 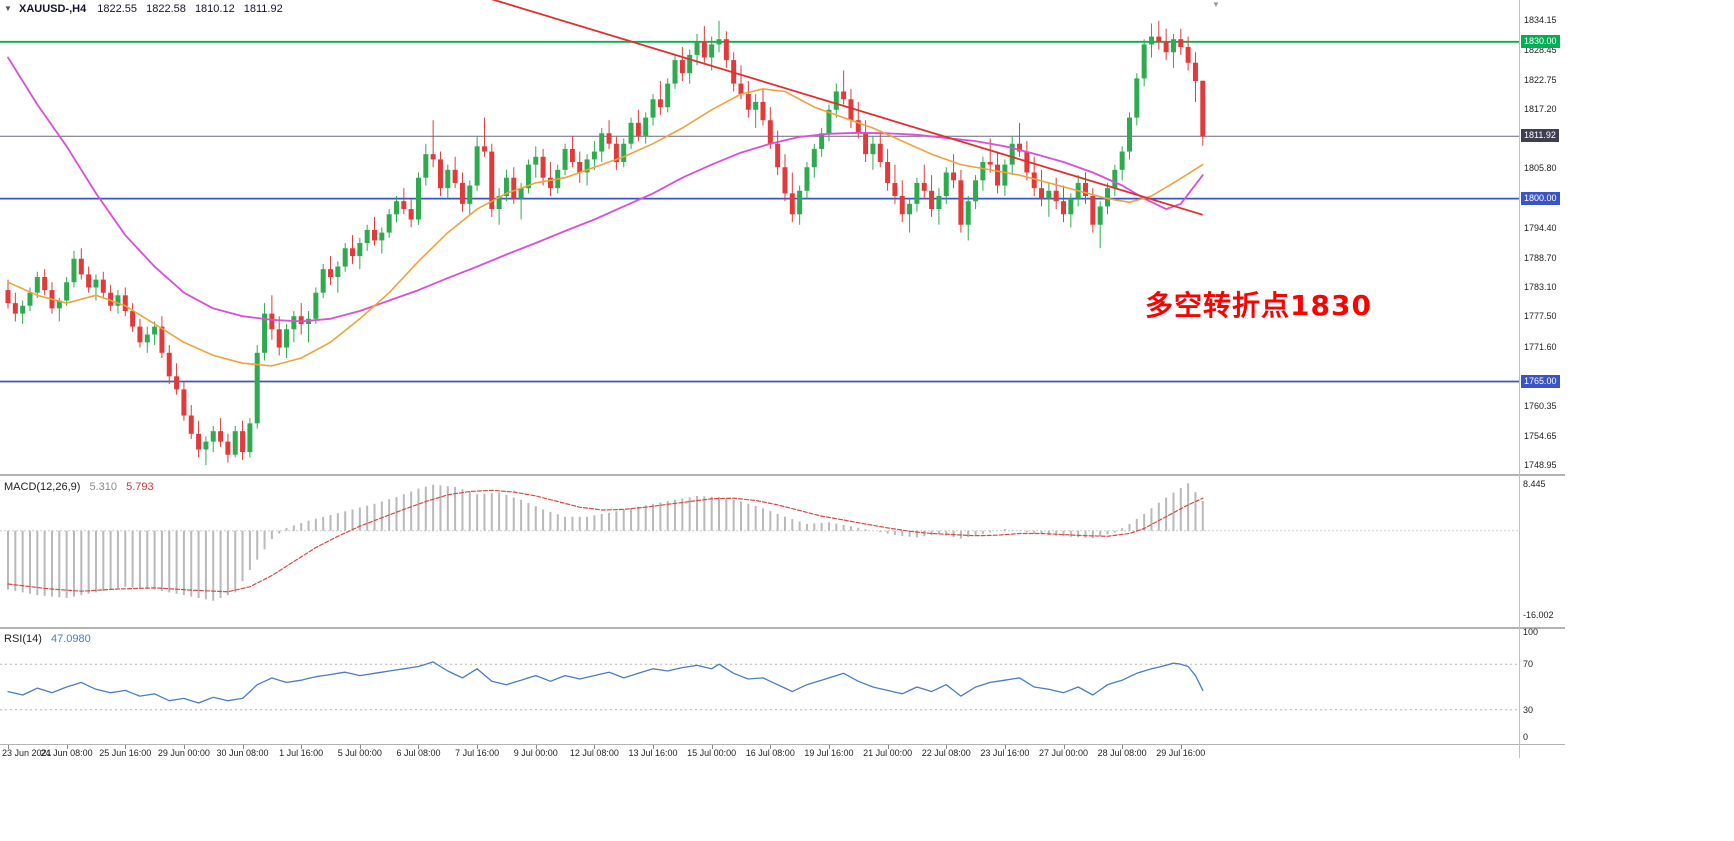 I want to click on macd-label: MACD(12,26,9), so click(x=42, y=487).